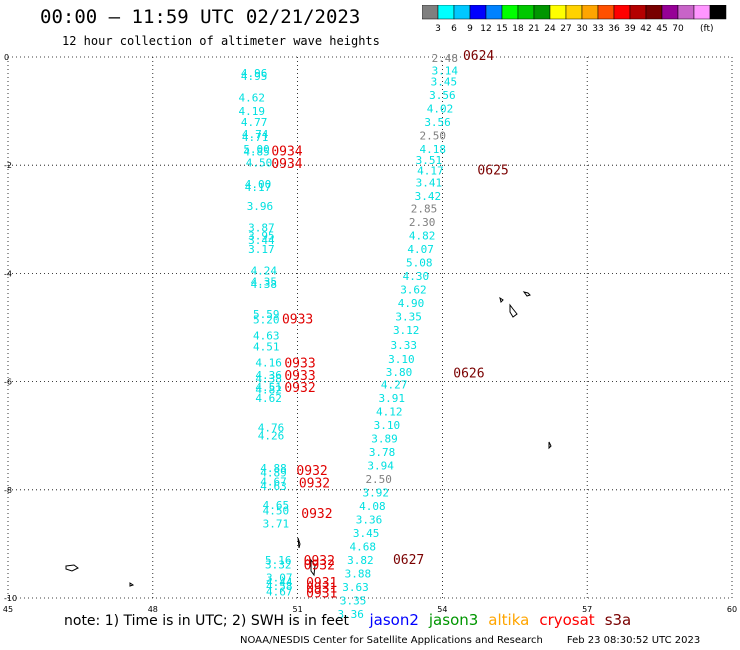  Describe the element at coordinates (422, 222) in the screenshot. I see `wave-height-label: 2.30` at that location.